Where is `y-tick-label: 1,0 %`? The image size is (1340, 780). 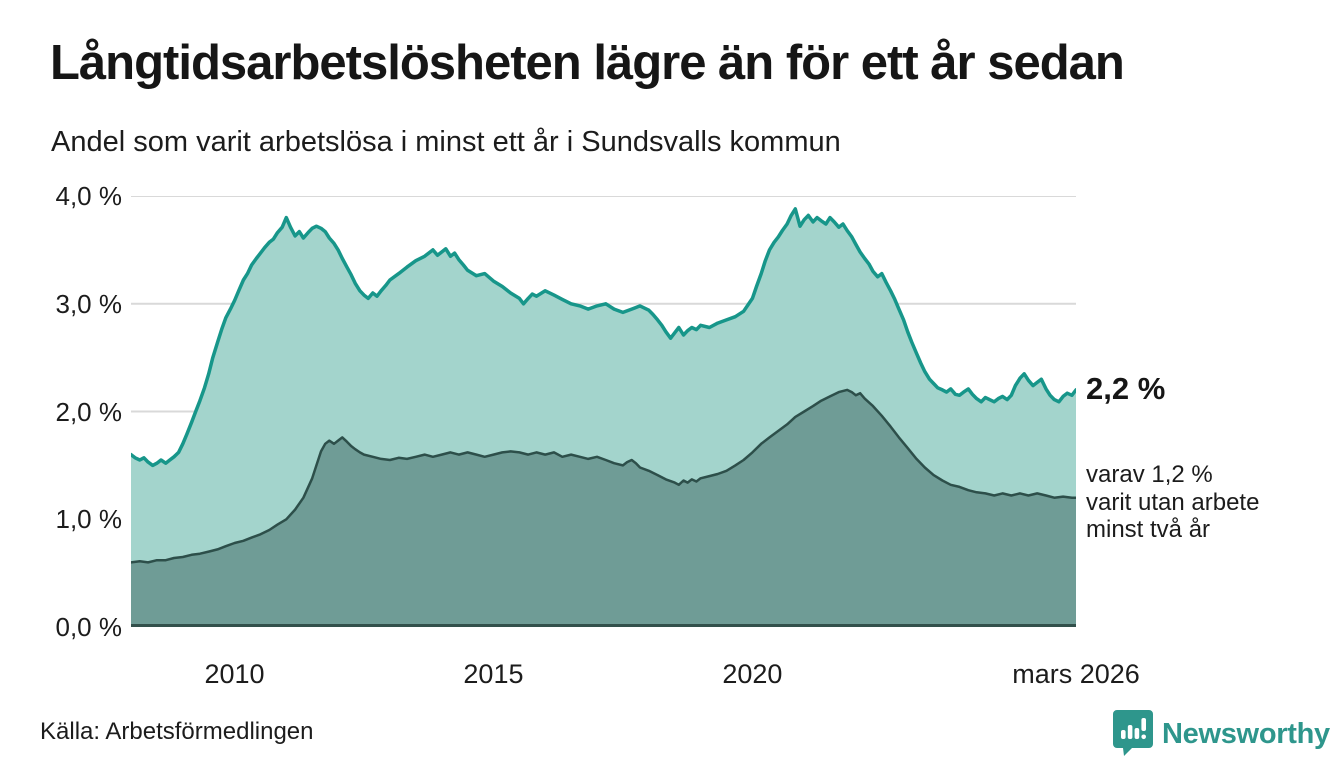
y-tick-label: 1,0 % is located at coordinates (89, 519).